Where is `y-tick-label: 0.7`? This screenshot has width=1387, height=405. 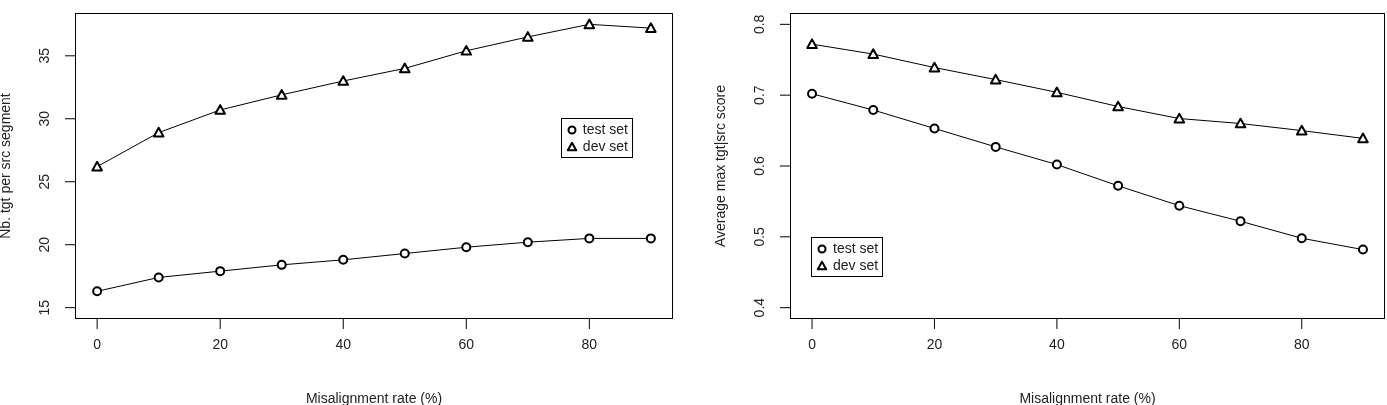 y-tick-label: 0.7 is located at coordinates (759, 95).